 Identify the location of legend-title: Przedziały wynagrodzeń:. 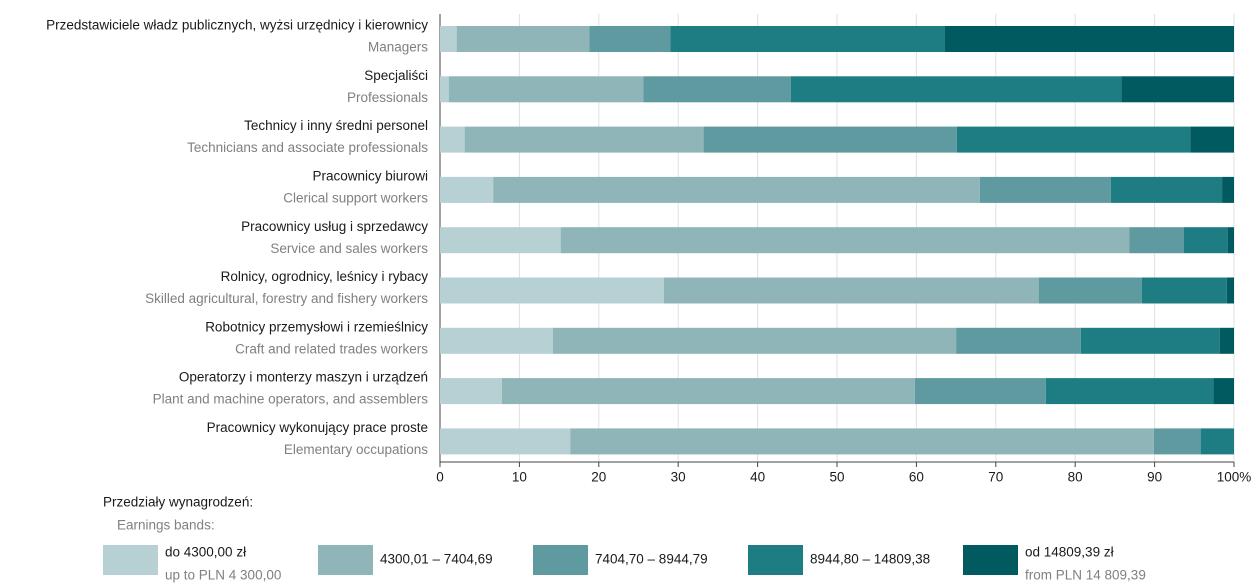
(178, 502).